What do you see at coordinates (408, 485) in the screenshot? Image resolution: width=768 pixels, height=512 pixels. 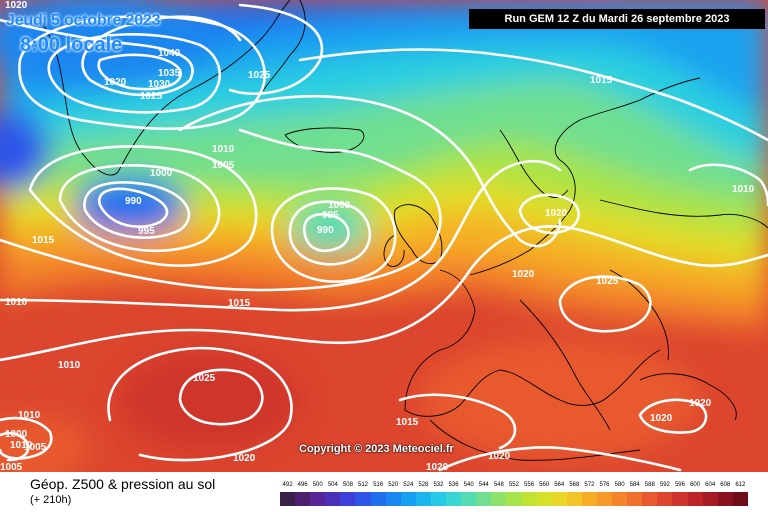 I see `scale-label: 524` at bounding box center [408, 485].